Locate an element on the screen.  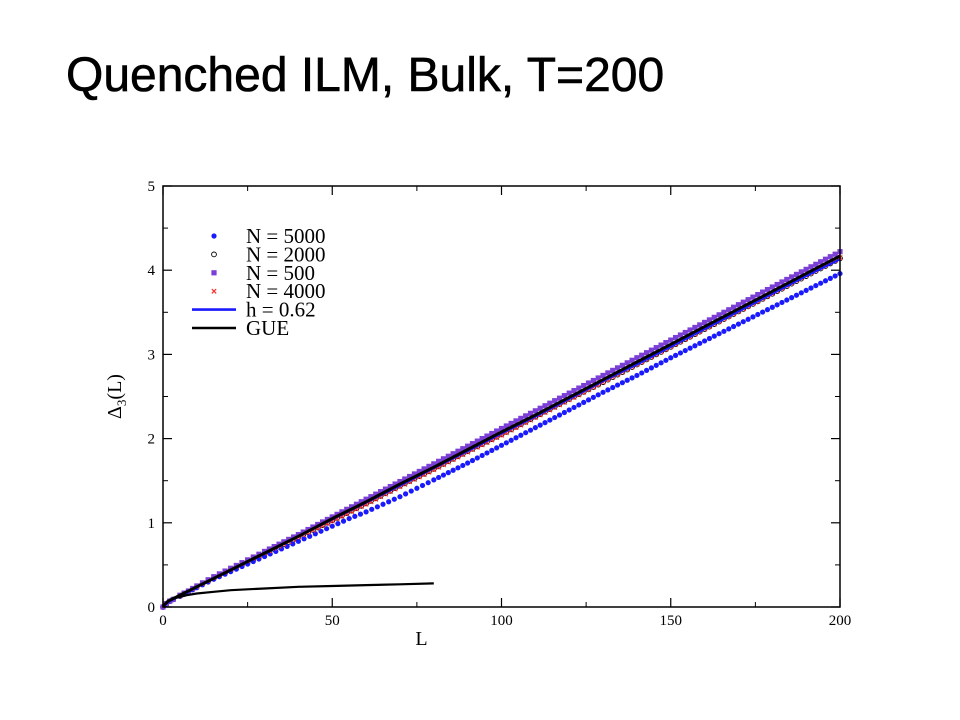
legend-label: N = 2000 is located at coordinates (286, 254).